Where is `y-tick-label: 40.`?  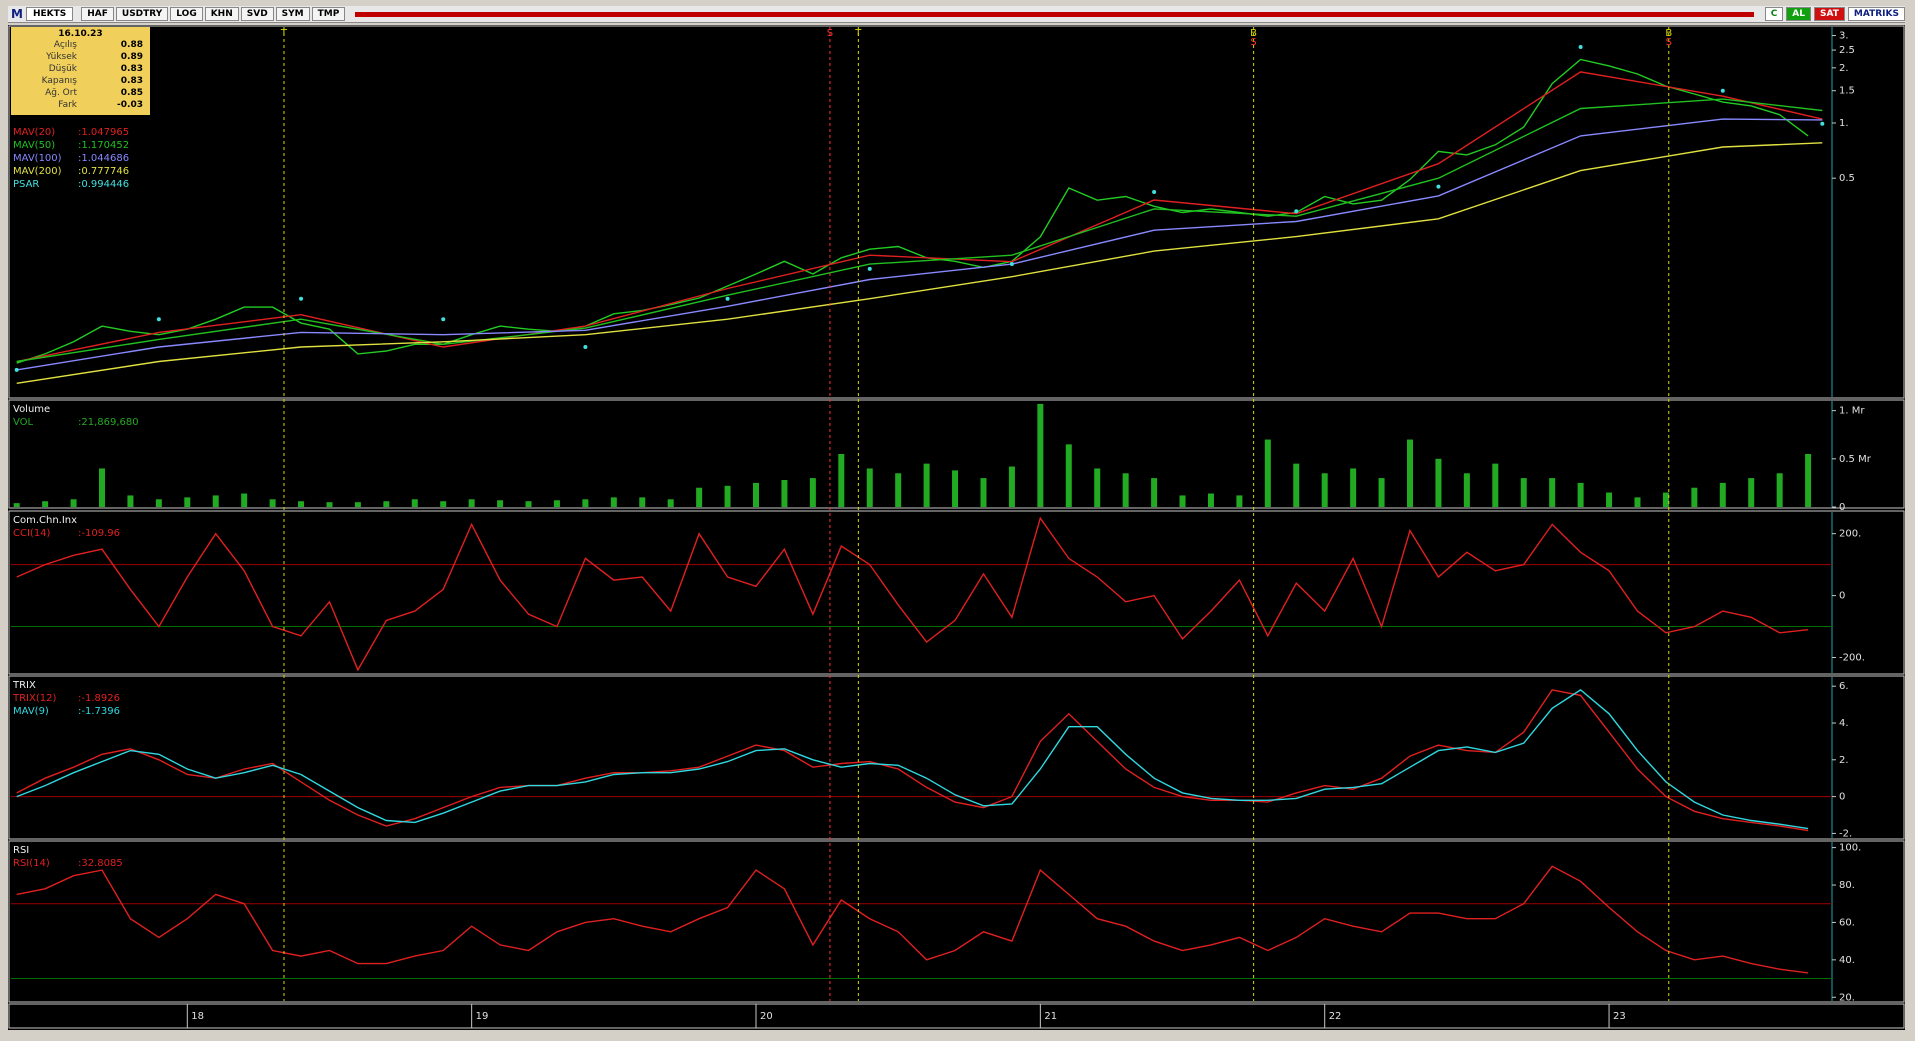
y-tick-label: 40. is located at coordinates (1847, 960).